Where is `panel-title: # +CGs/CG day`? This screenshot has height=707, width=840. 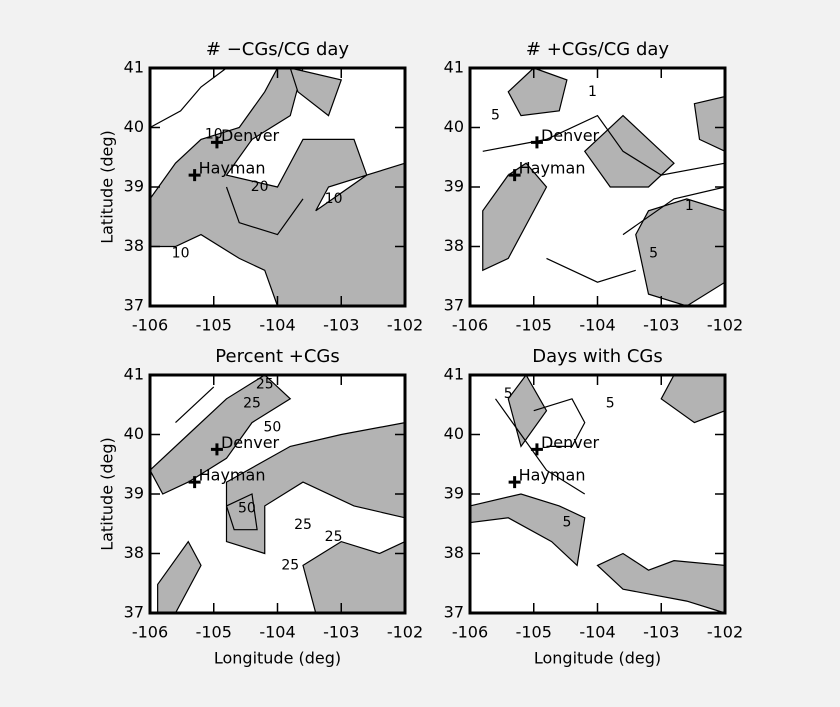
panel-title: # +CGs/CG day is located at coordinates (598, 49).